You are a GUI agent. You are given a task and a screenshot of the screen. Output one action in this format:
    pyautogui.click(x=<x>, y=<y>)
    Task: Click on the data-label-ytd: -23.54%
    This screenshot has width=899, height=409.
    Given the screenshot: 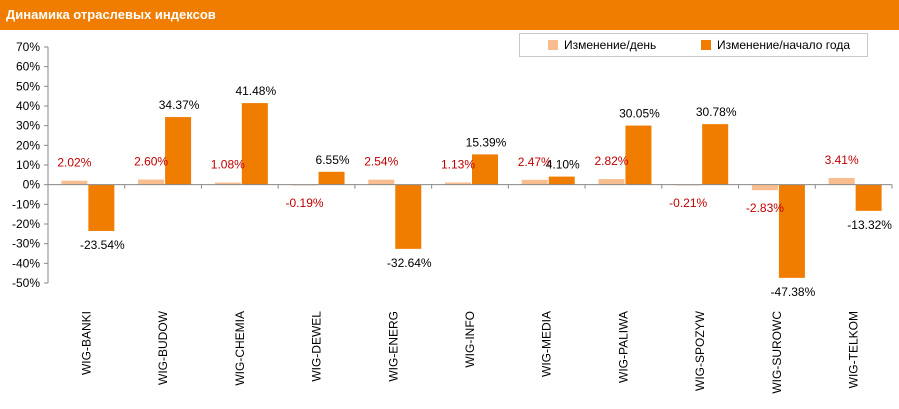 What is the action you would take?
    pyautogui.click(x=102, y=245)
    